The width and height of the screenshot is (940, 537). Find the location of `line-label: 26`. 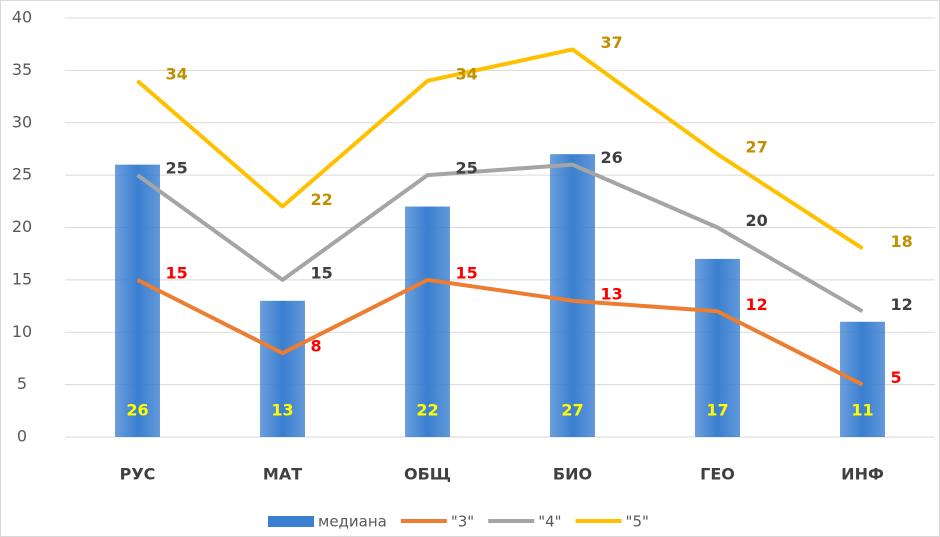

line-label: 26 is located at coordinates (612, 157).